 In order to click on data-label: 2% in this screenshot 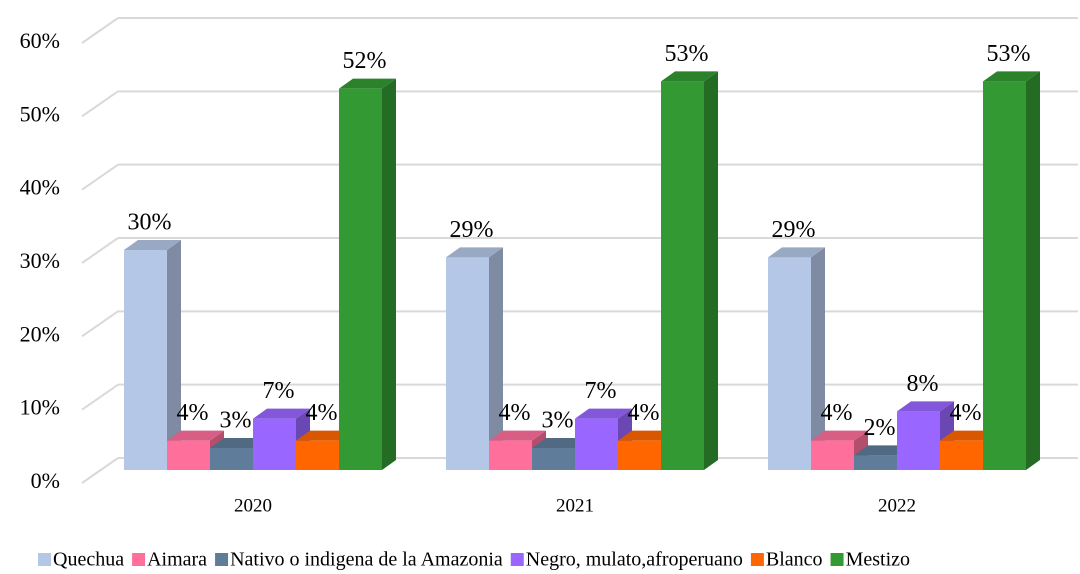, I will do `click(880, 428)`.